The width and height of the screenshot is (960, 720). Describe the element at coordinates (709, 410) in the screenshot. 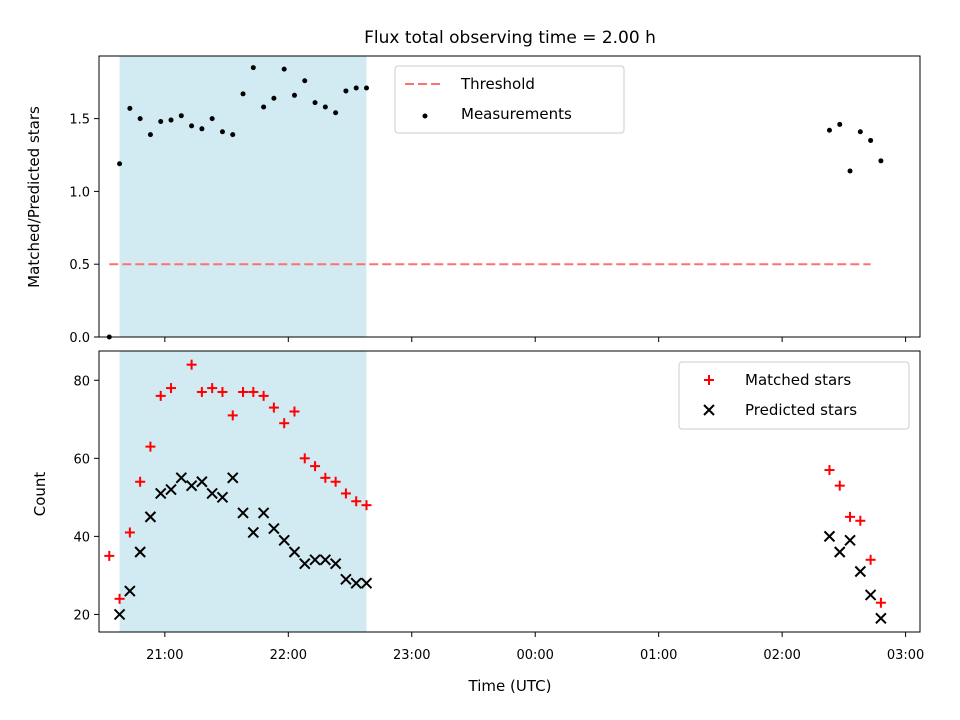

I see `legend-predicted-swatch-b` at that location.